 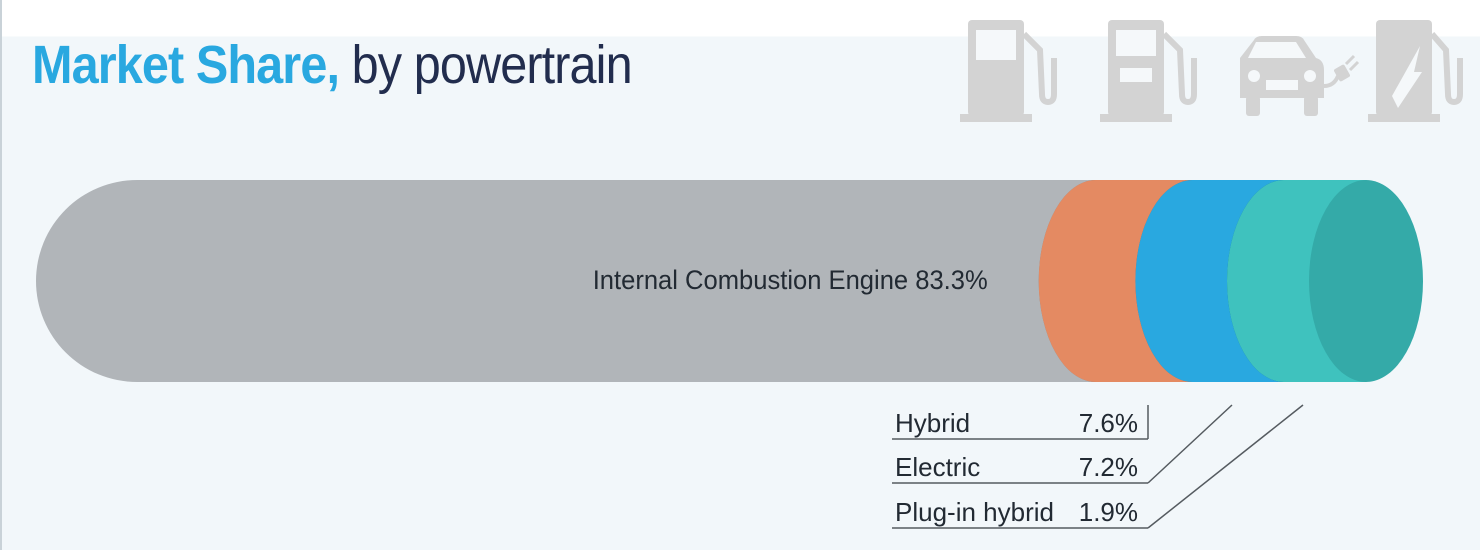 What do you see at coordinates (1008, 71) in the screenshot?
I see `fuel-pump-icon` at bounding box center [1008, 71].